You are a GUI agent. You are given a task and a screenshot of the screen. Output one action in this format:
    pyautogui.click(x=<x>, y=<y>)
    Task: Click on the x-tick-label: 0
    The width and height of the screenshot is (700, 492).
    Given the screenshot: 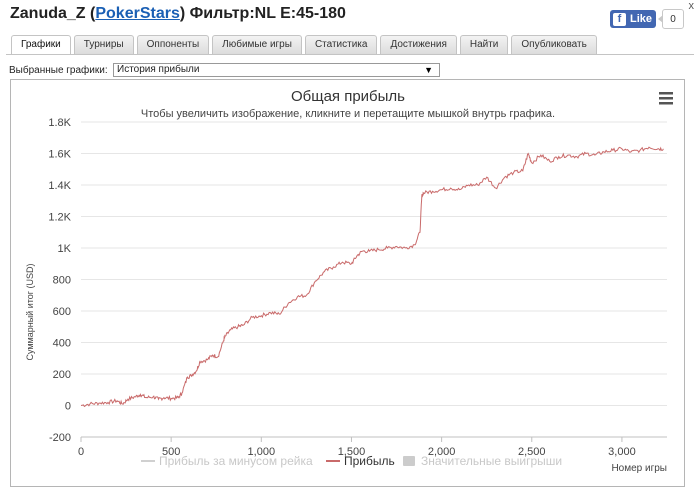 What is the action you would take?
    pyautogui.click(x=81, y=452)
    